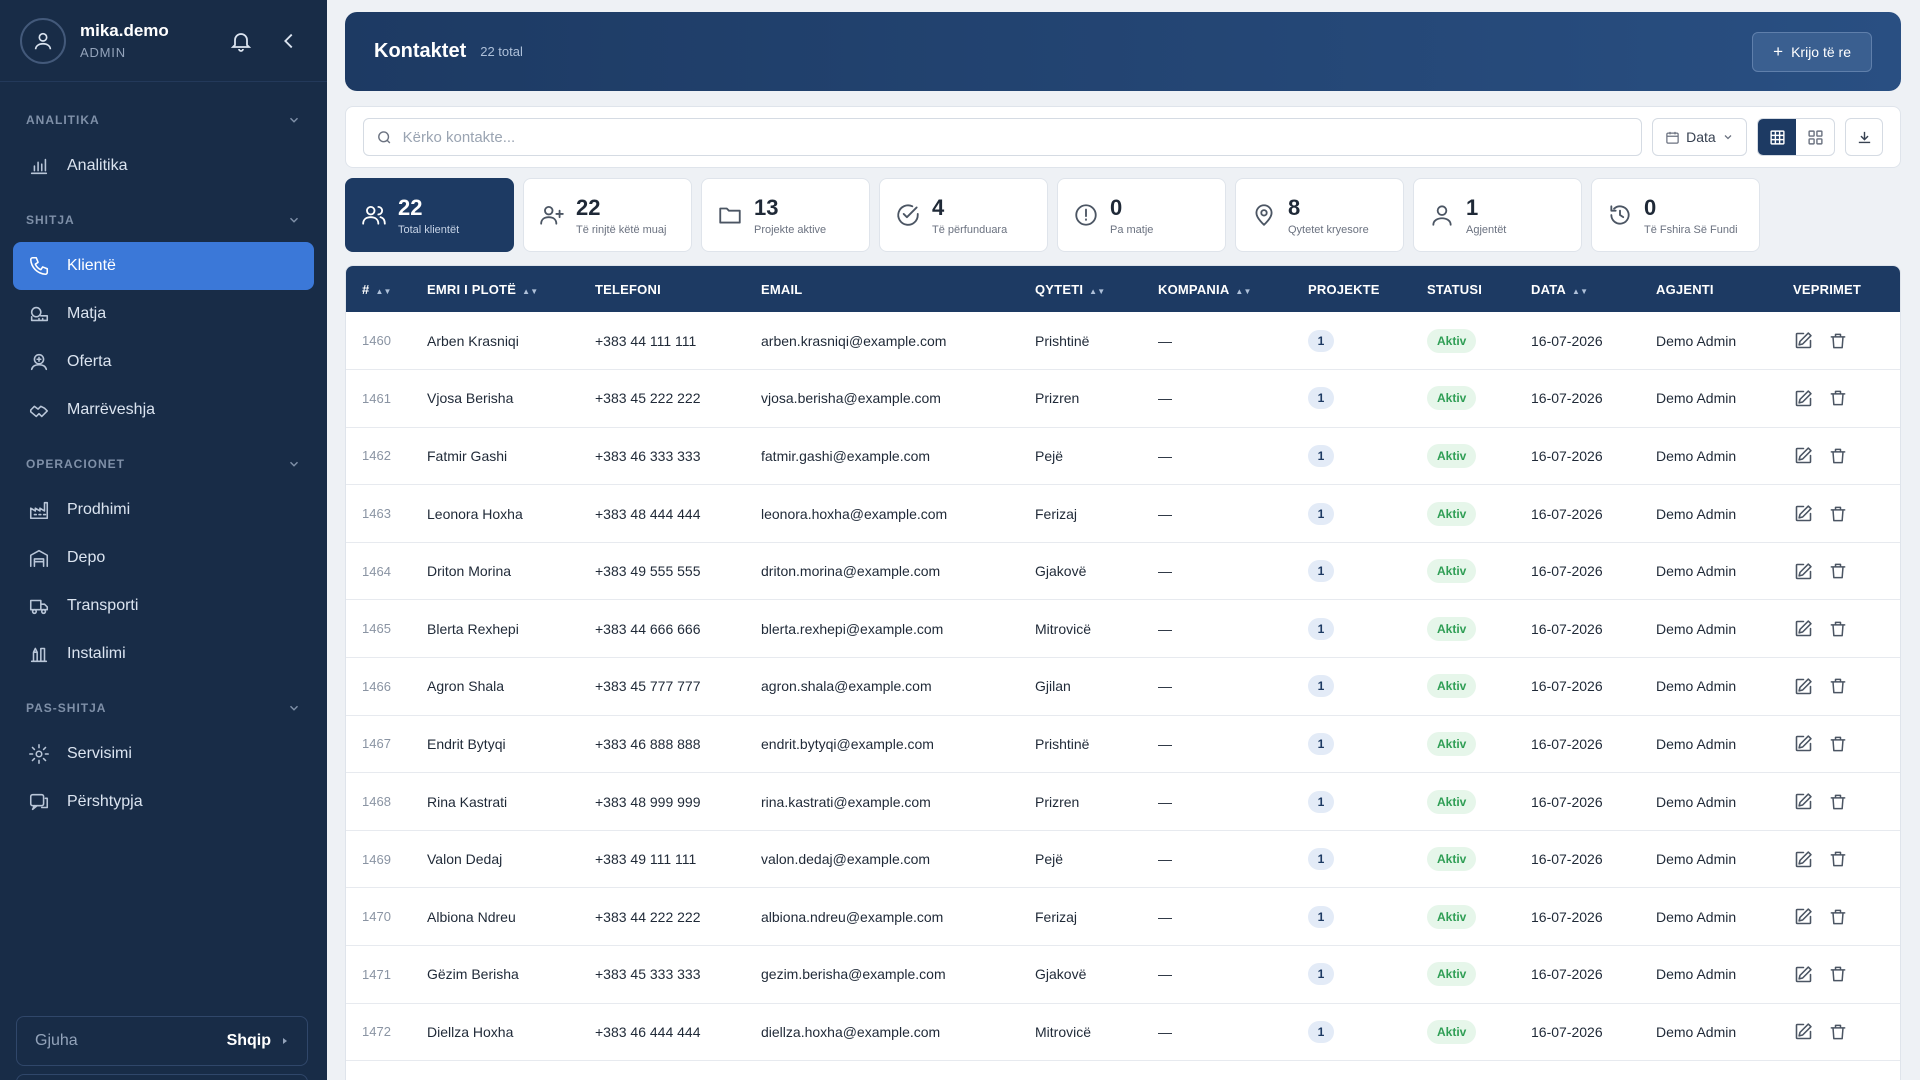  What do you see at coordinates (648, 628) in the screenshot?
I see `cell-phone: +383 44 666 666` at bounding box center [648, 628].